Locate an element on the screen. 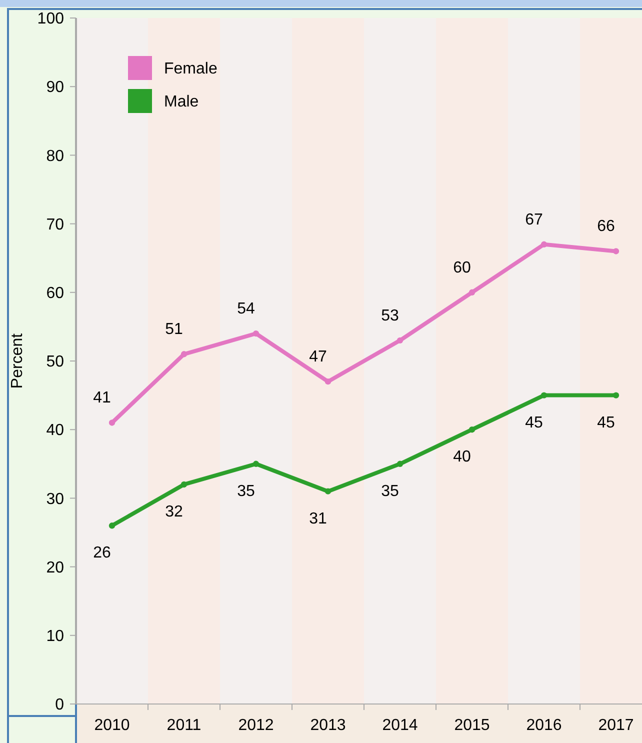 The height and width of the screenshot is (743, 642). y-tick-label: 100 is located at coordinates (50, 19).